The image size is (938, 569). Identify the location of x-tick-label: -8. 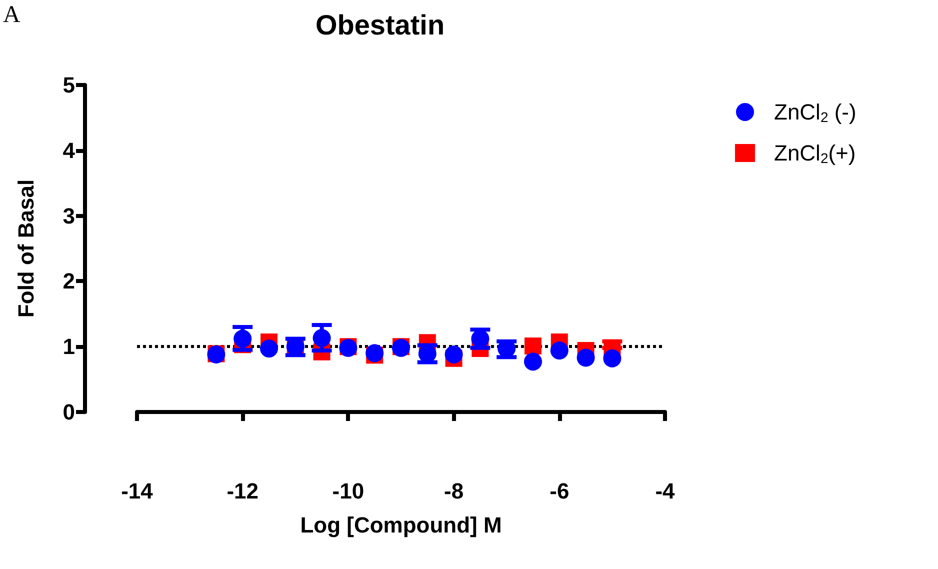
(454, 491).